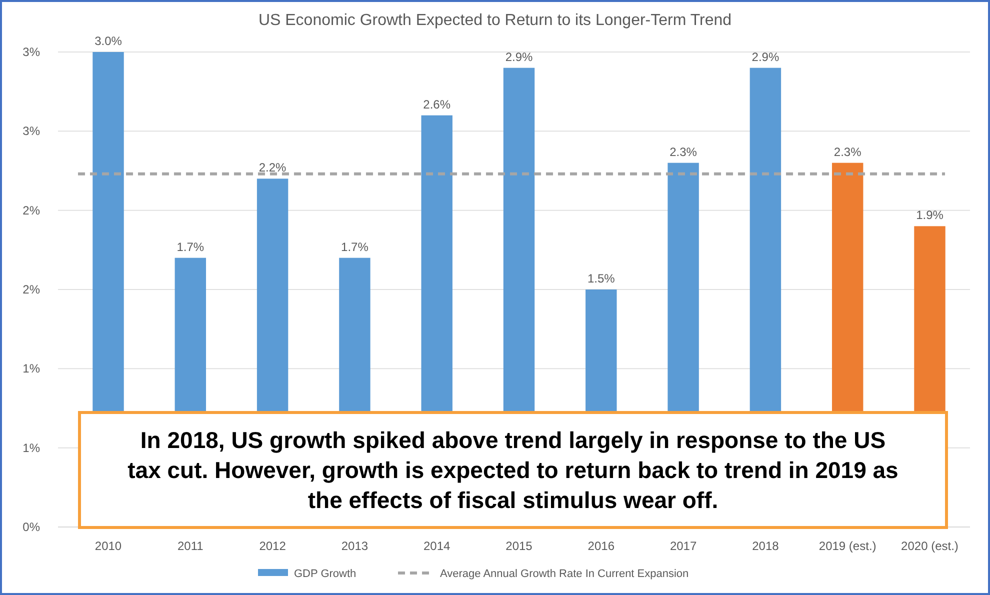 The width and height of the screenshot is (990, 595). What do you see at coordinates (564, 574) in the screenshot?
I see `legend-label: Average Annual Growth Rate In Current Expansion` at bounding box center [564, 574].